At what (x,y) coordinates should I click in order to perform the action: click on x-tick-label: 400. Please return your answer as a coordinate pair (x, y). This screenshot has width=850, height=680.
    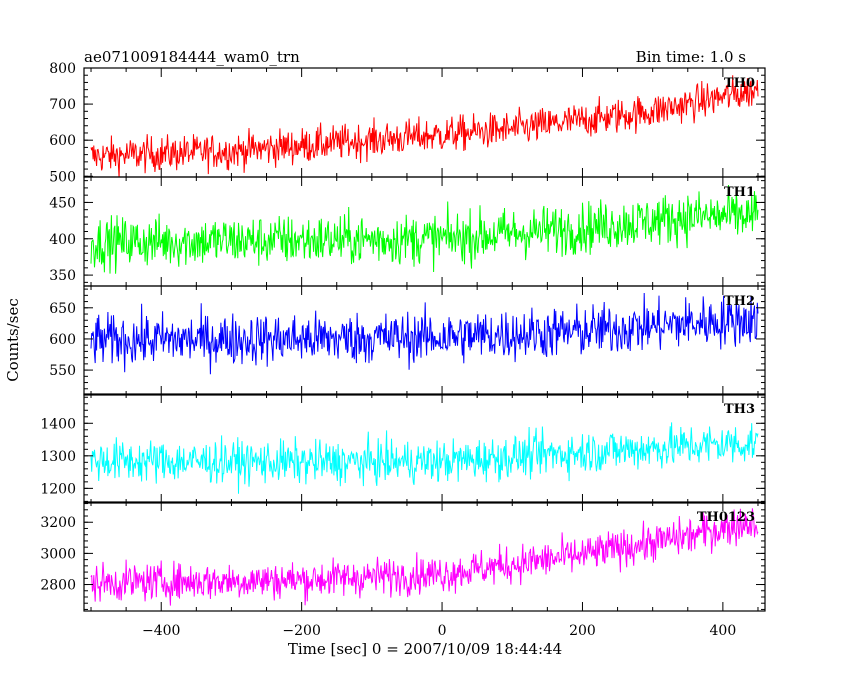
    Looking at the image, I should click on (723, 631).